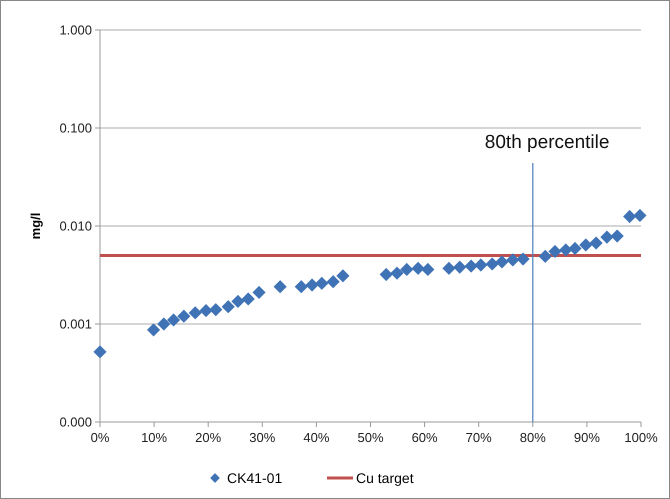 Image resolution: width=670 pixels, height=499 pixels. What do you see at coordinates (547, 142) in the screenshot?
I see `ref-line-label: 80th percentile` at bounding box center [547, 142].